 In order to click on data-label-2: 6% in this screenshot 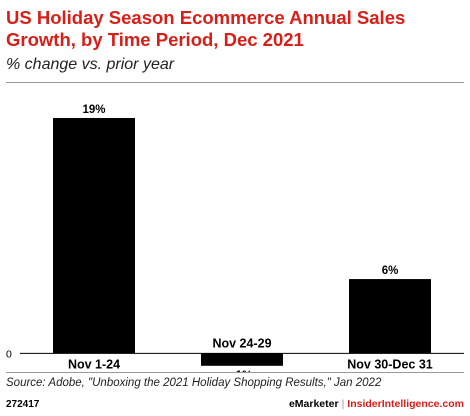, I will do `click(390, 271)`.